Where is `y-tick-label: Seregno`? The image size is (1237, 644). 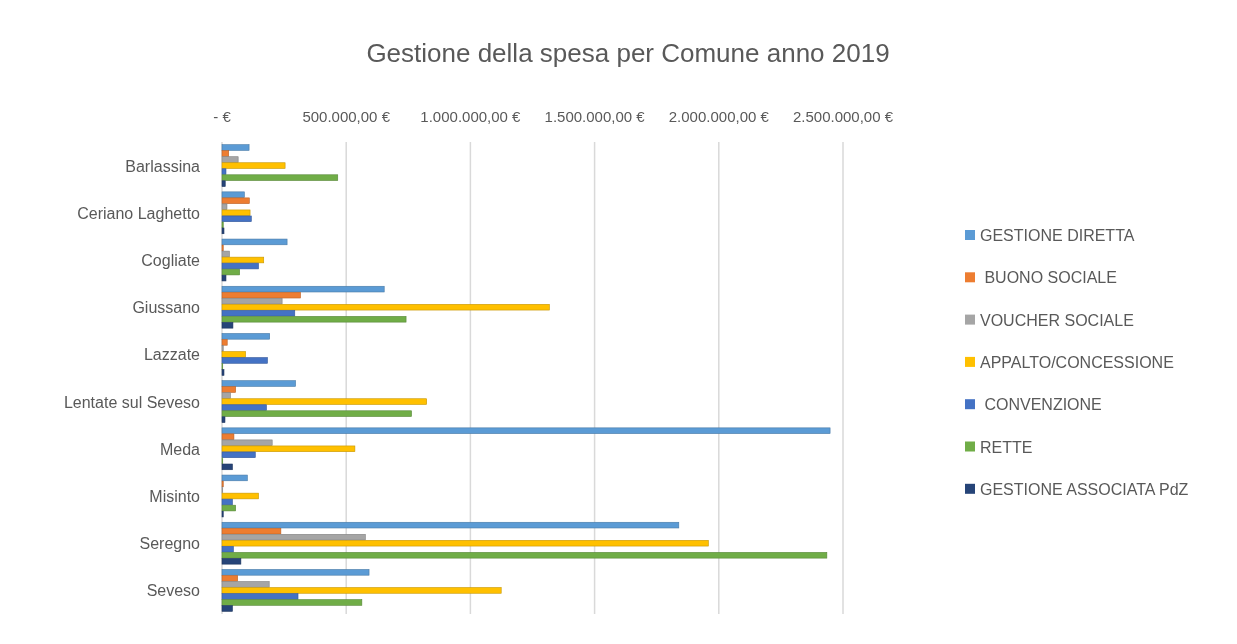 y-tick-label: Seregno is located at coordinates (170, 544).